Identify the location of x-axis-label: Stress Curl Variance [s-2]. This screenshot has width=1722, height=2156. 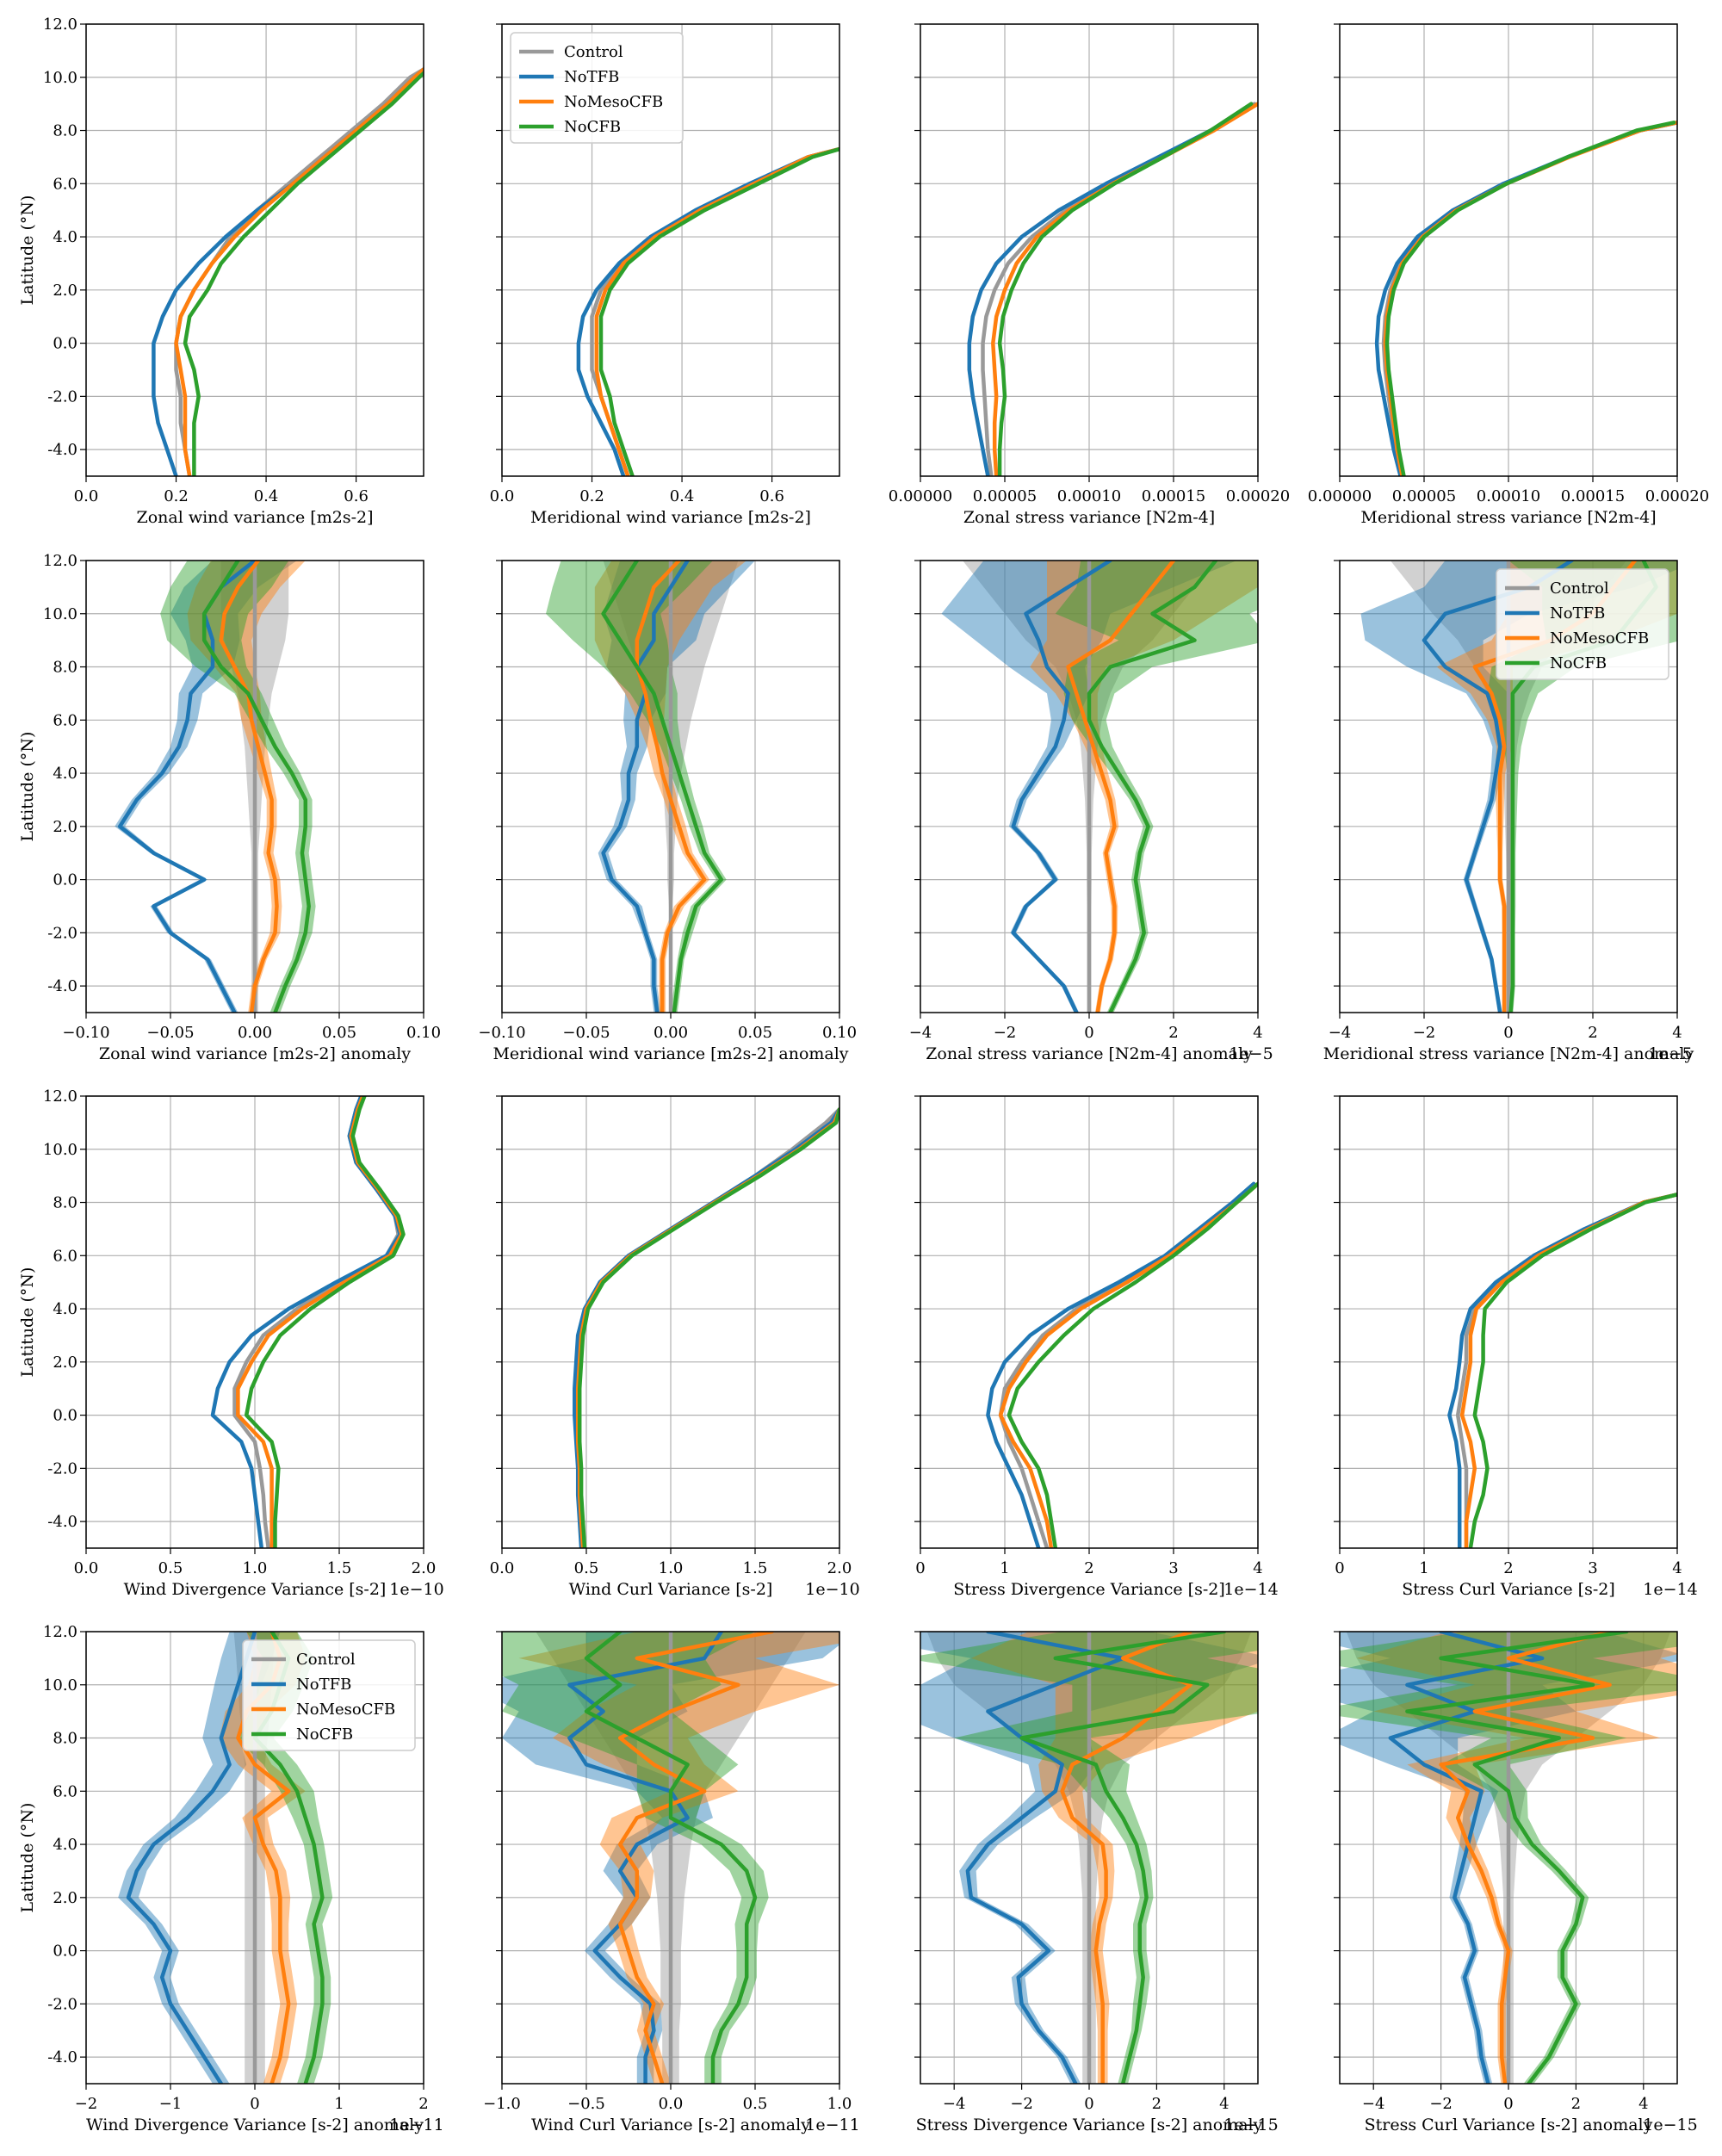
(1508, 1589).